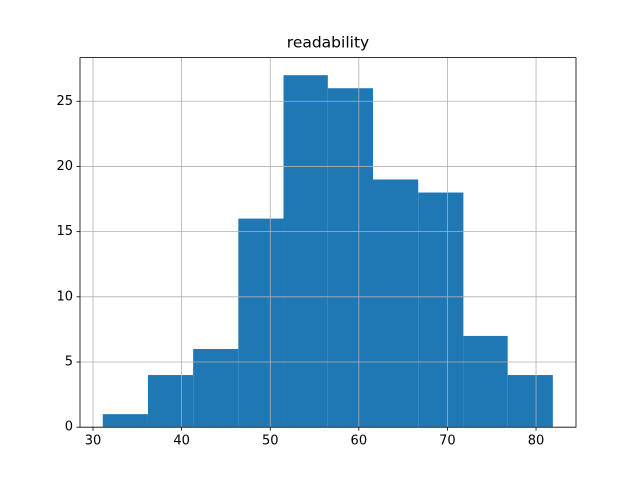 Image resolution: width=640 pixels, height=480 pixels. I want to click on y-tick-label: 20, so click(64, 166).